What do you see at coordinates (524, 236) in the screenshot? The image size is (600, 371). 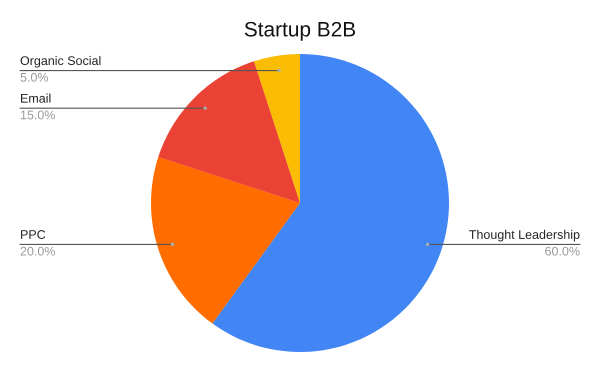 I see `slice-label: Thought Leadership` at bounding box center [524, 236].